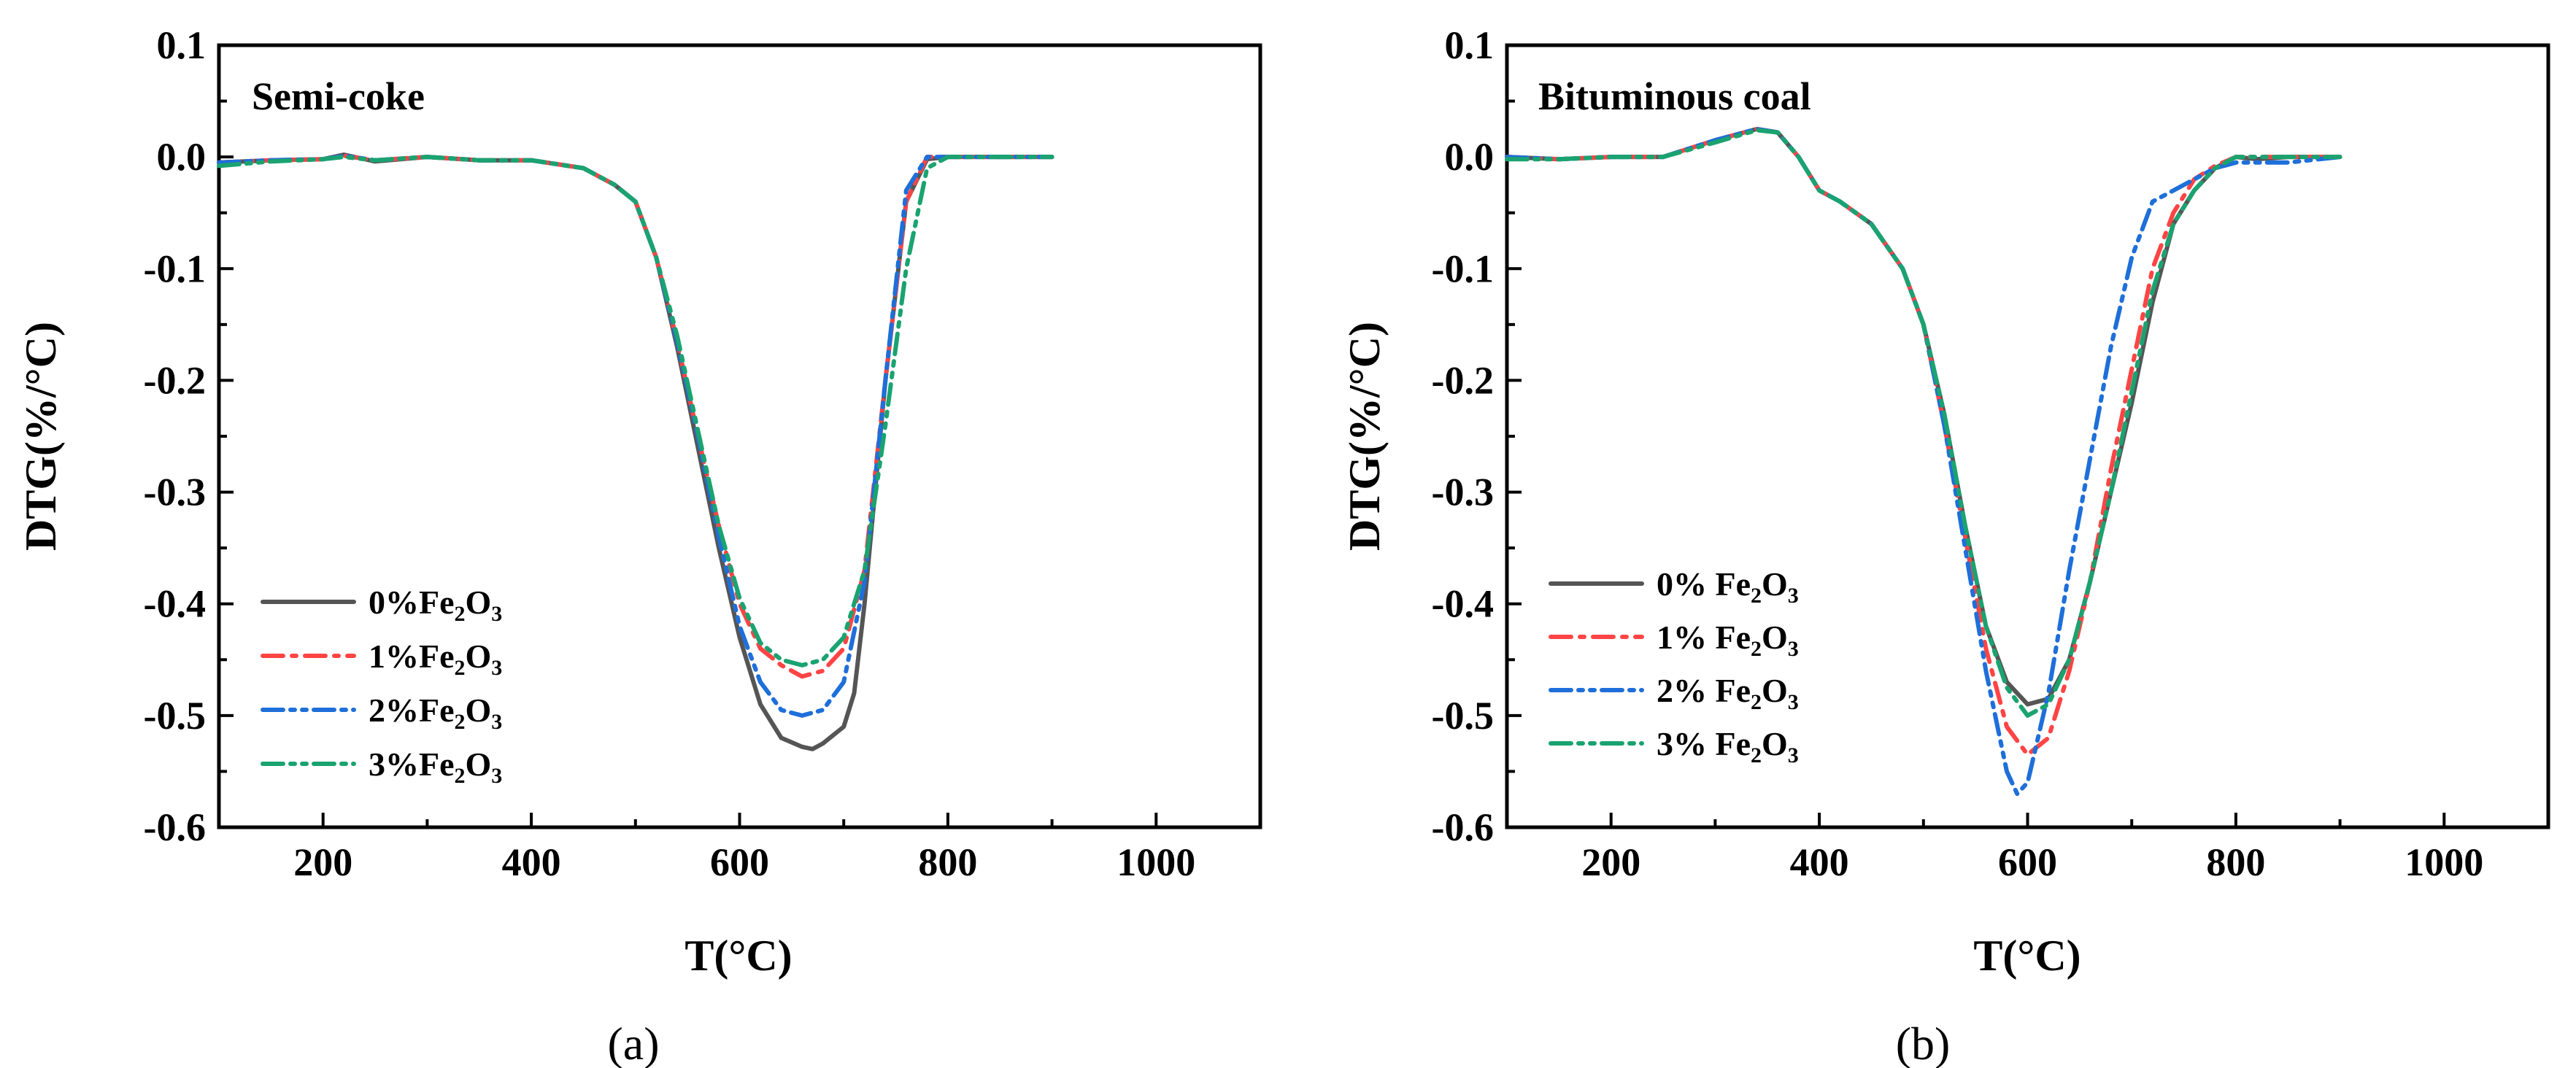 Image resolution: width=2576 pixels, height=1068 pixels. I want to click on legend-label: 3% Fe2O3, so click(1728, 746).